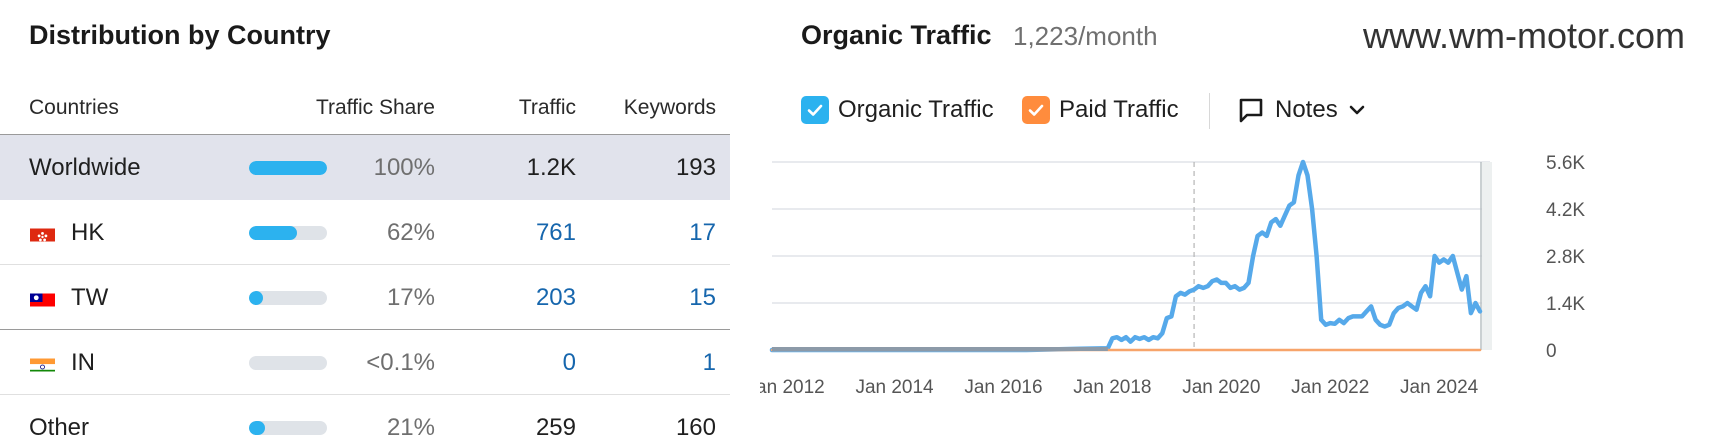 The image size is (1709, 448). I want to click on table-header: Countries Traffic Share Traffic Keywords, so click(365, 112).